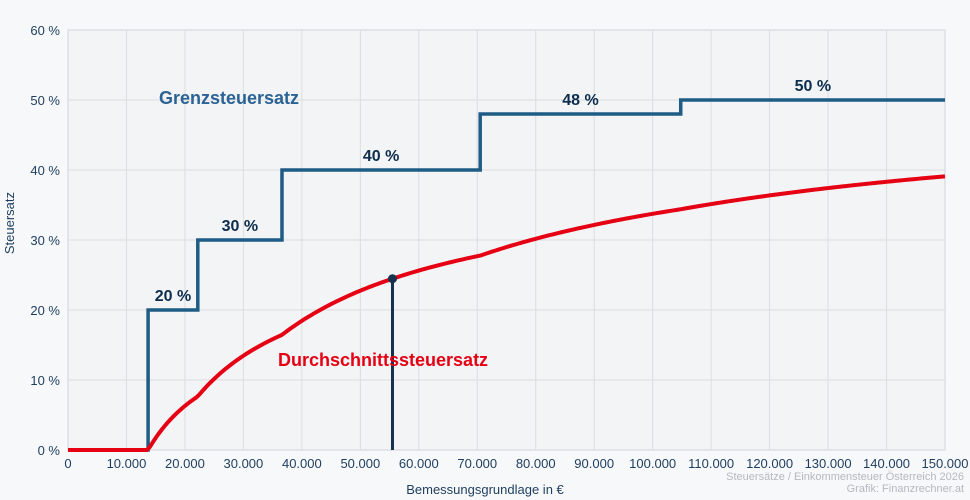 The image size is (970, 500). What do you see at coordinates (392, 279) in the screenshot?
I see `marker-dot` at bounding box center [392, 279].